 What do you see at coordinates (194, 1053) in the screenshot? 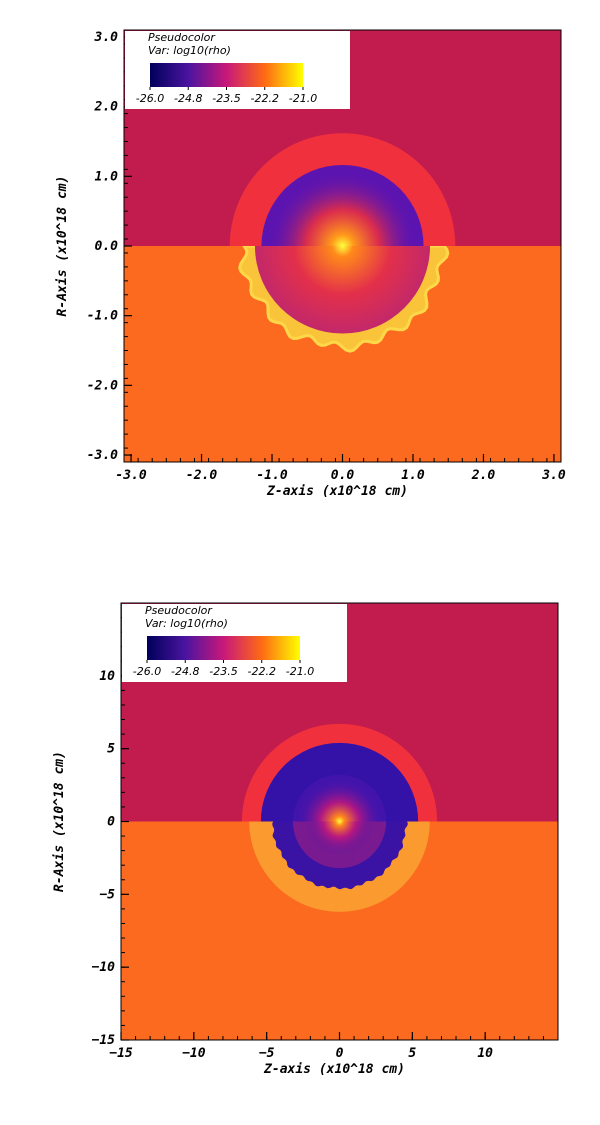
I see `x-tick-label: −10` at bounding box center [194, 1053].